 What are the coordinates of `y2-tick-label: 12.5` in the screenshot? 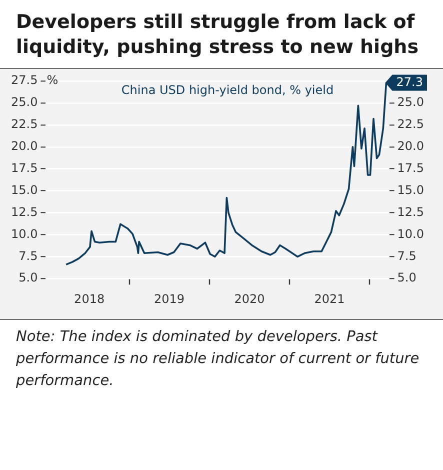 It's located at (410, 211).